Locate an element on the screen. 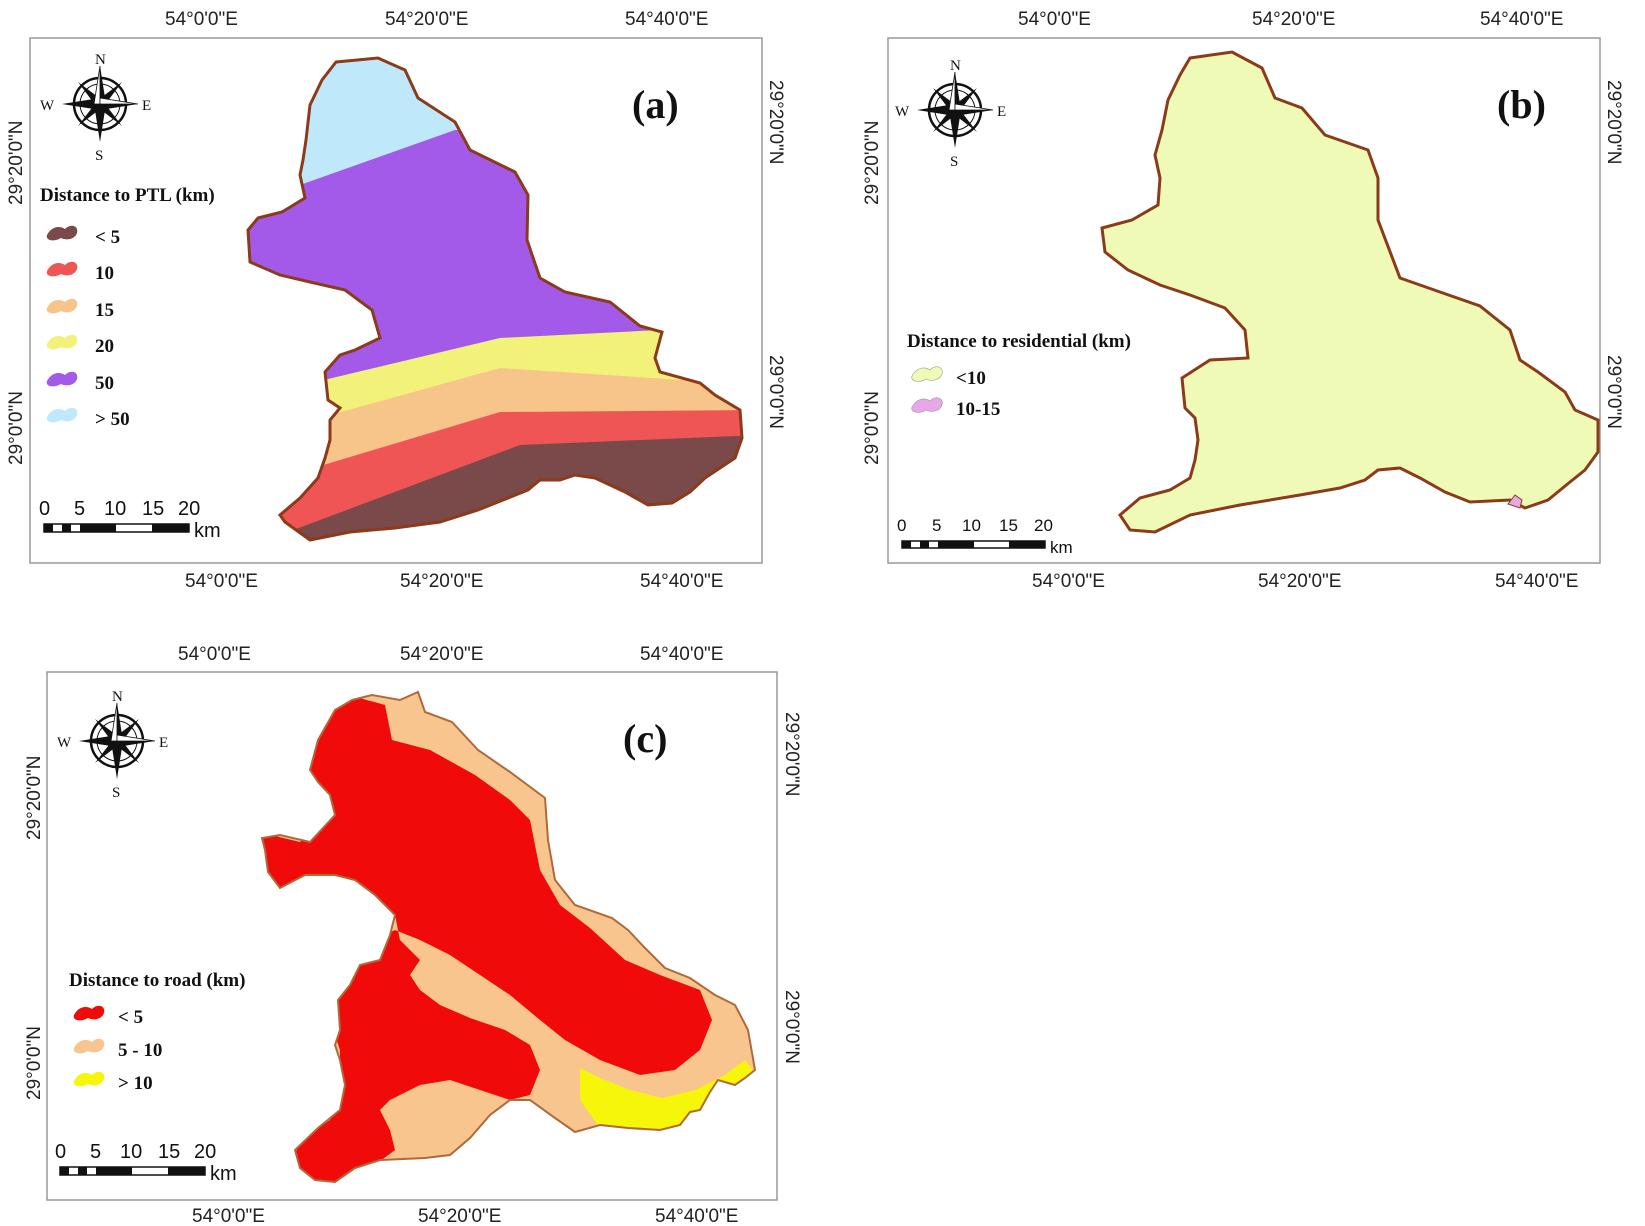 Image resolution: width=1645 pixels, height=1226 pixels. legend-item-label: 20 is located at coordinates (104, 346).